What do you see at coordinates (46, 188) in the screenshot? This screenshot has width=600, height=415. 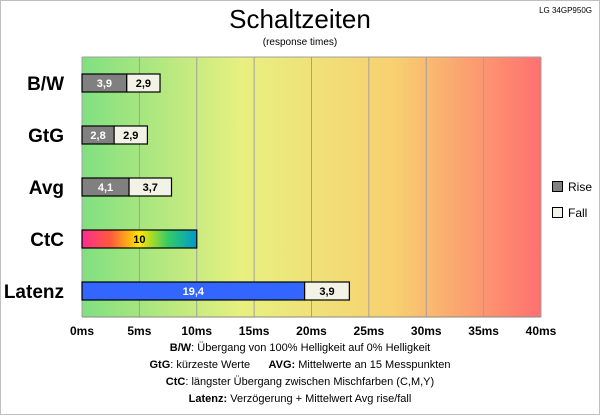 I see `category-label: Avg` at bounding box center [46, 188].